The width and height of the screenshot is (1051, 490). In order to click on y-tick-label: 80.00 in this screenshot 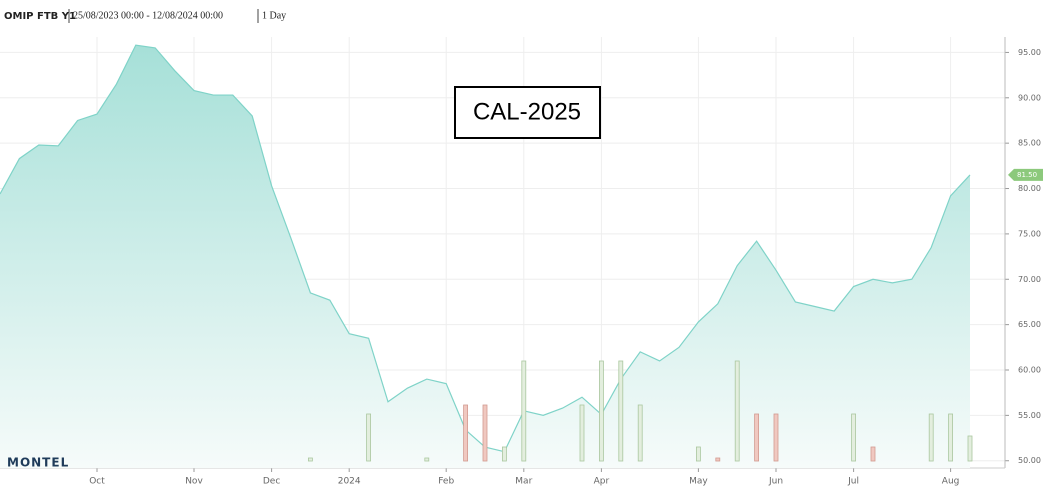, I will do `click(1029, 188)`.